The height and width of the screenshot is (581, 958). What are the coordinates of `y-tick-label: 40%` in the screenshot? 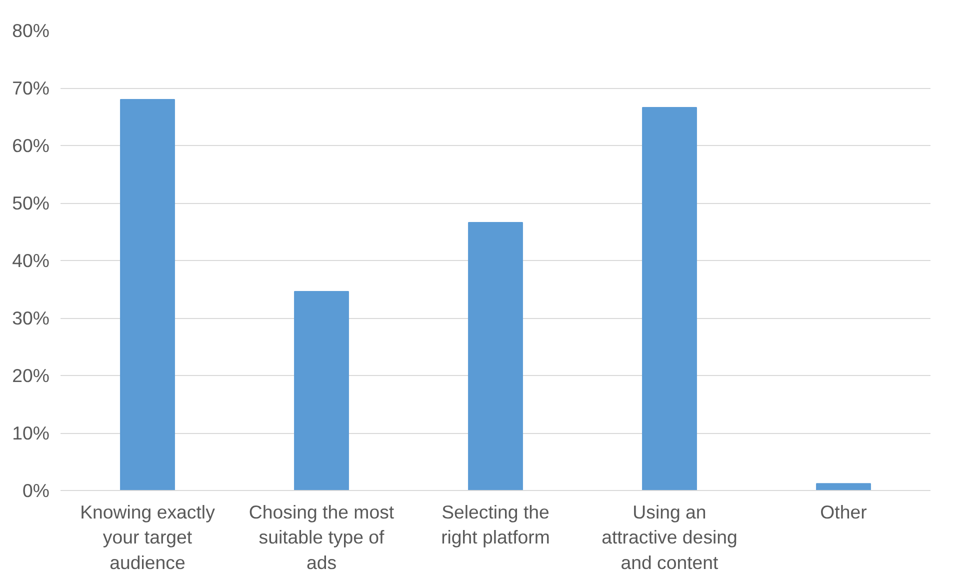 It's located at (31, 260).